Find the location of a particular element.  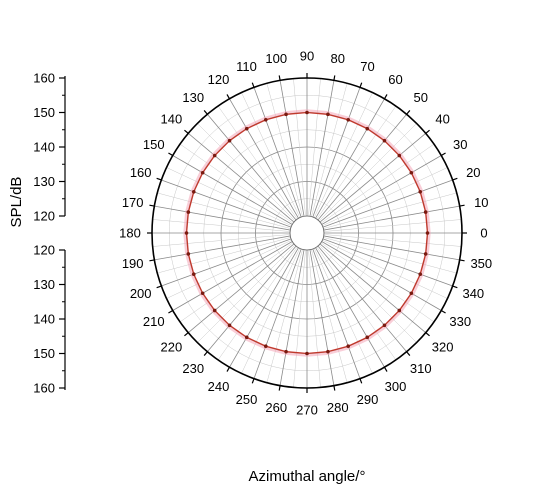

angle-tick-label: 150 is located at coordinates (154, 144).